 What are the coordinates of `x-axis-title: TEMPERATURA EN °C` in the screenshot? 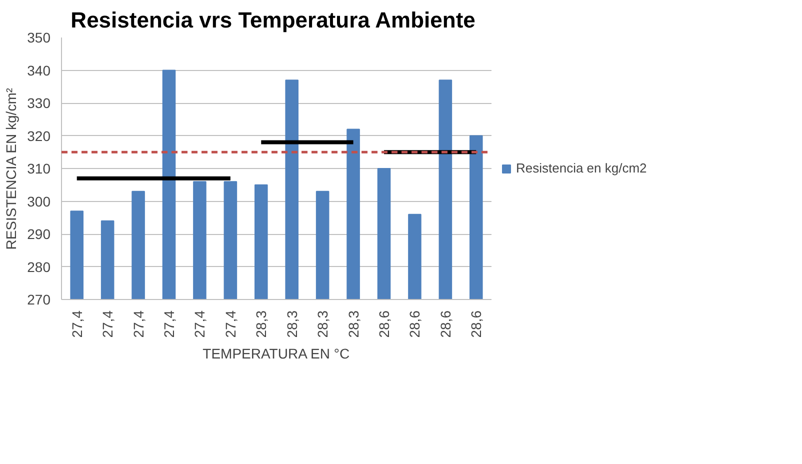 It's located at (276, 354).